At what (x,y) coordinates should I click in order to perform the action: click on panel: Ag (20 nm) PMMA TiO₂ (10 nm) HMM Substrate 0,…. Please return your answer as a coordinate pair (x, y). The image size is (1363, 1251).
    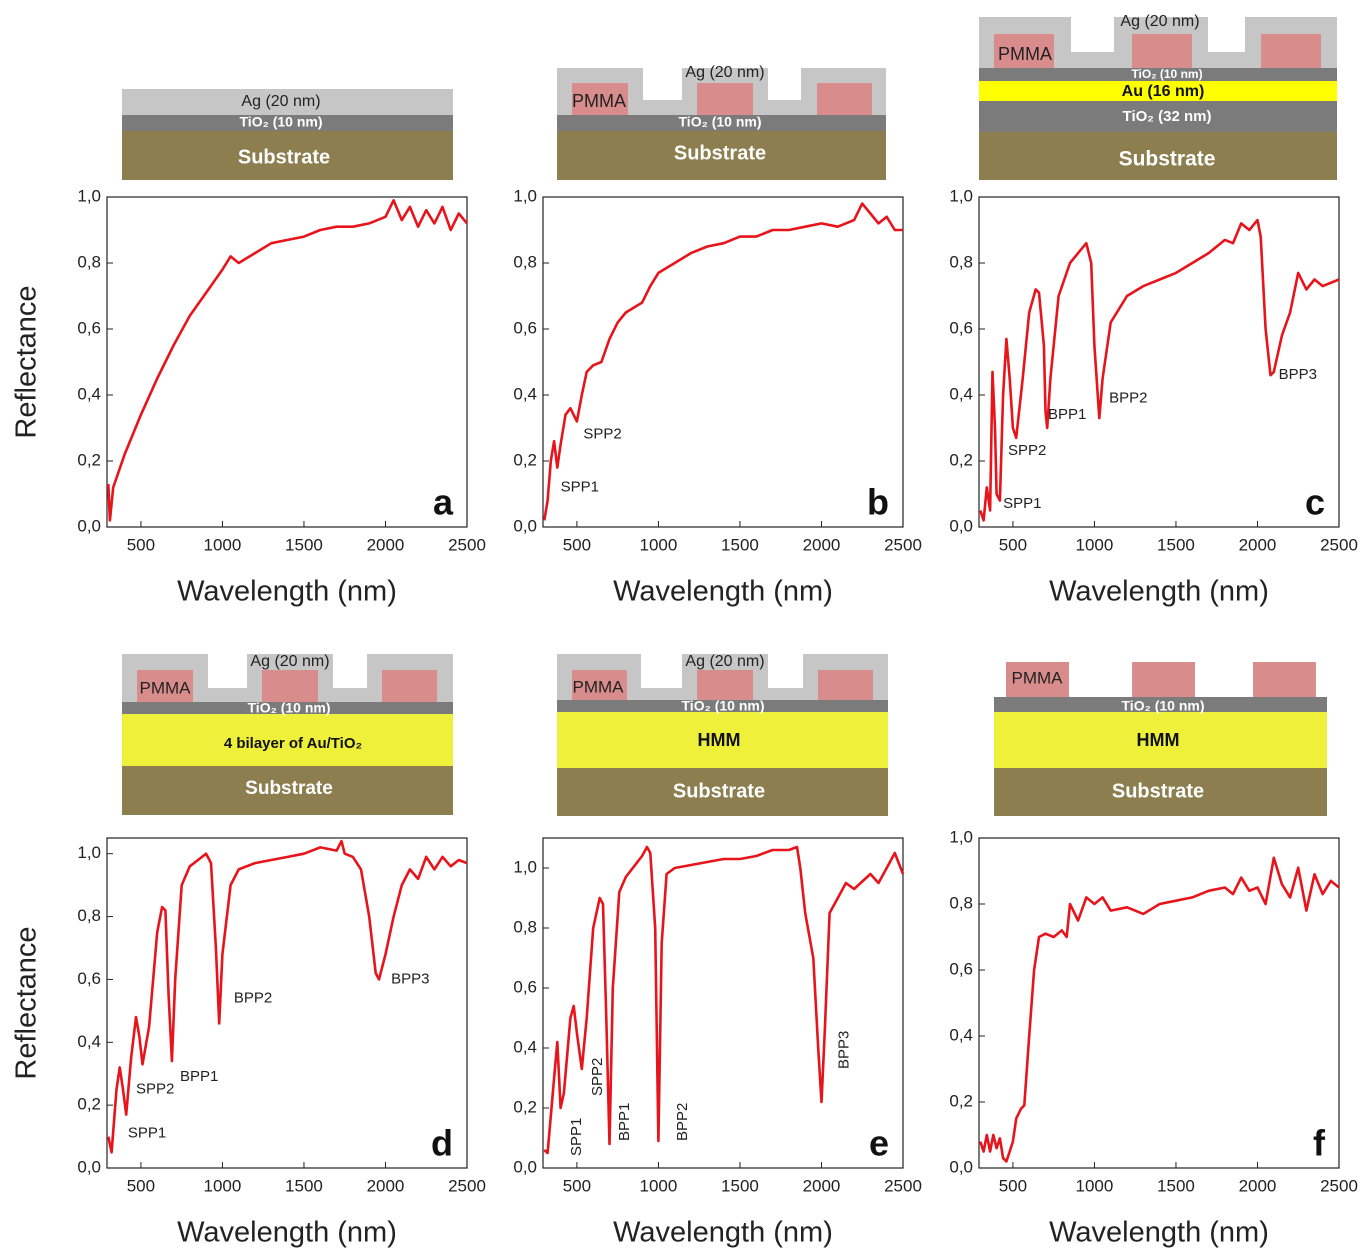
    Looking at the image, I should click on (717, 950).